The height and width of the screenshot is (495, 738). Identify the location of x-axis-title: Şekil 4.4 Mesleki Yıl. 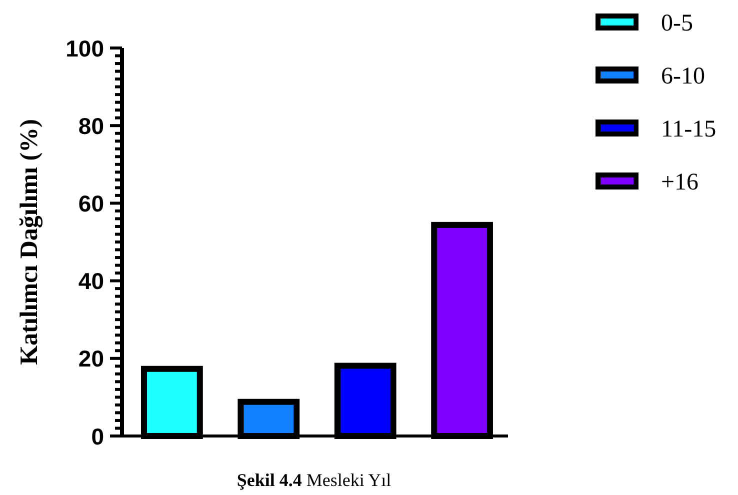
(314, 480).